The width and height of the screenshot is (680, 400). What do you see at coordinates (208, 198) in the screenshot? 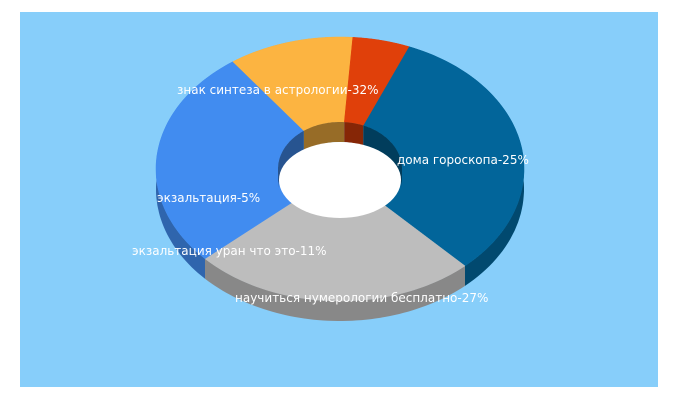
I see `slice-label-ekzaltatsiya: экзальтация-5%` at bounding box center [208, 198].